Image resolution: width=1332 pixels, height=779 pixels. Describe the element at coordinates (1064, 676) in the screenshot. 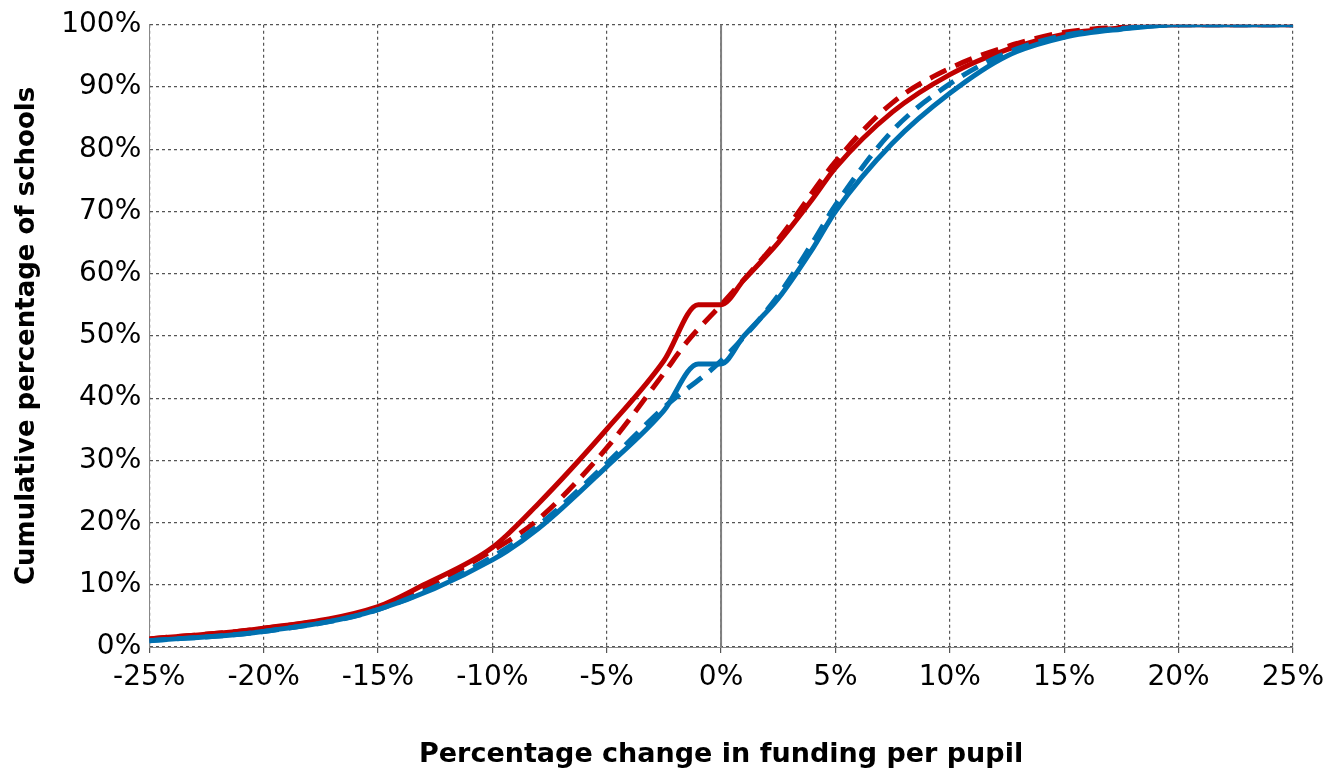

I see `x-tick-label: 15%` at that location.